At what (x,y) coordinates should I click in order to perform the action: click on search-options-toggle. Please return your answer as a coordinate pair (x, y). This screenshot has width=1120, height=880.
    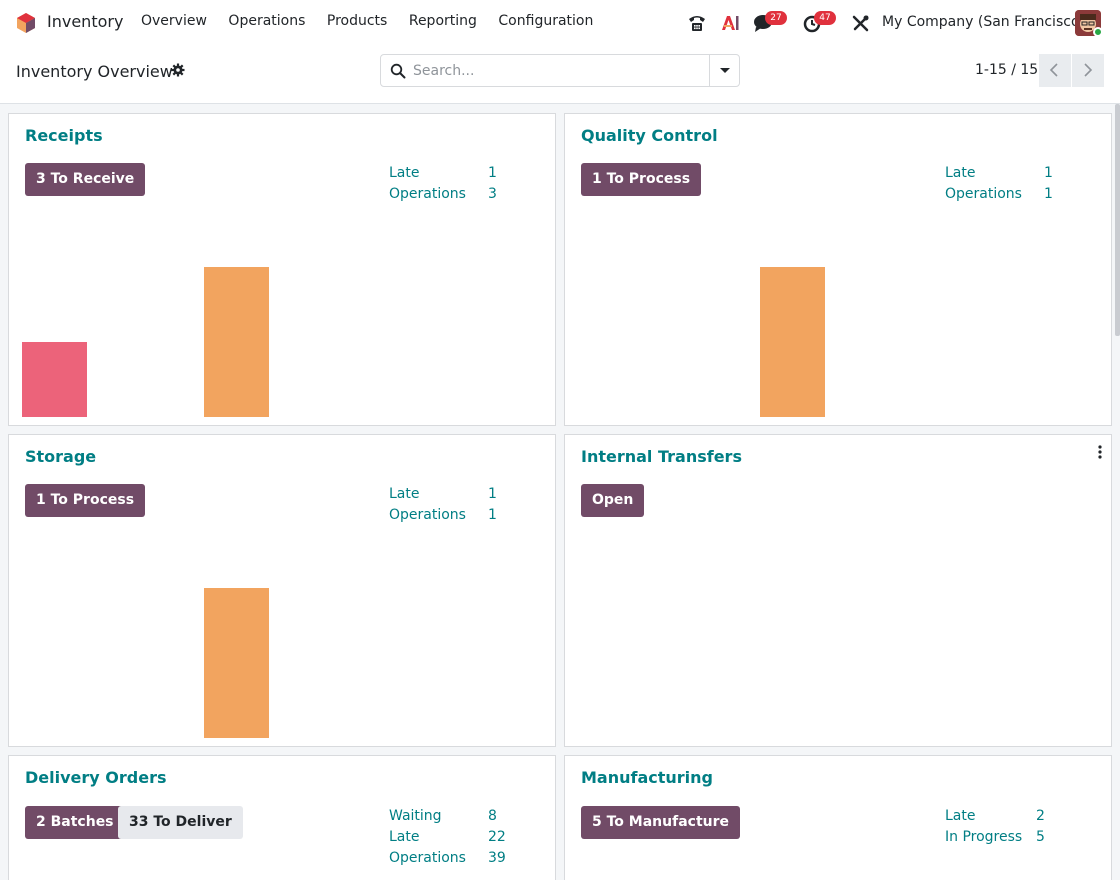
    Looking at the image, I should click on (724, 70).